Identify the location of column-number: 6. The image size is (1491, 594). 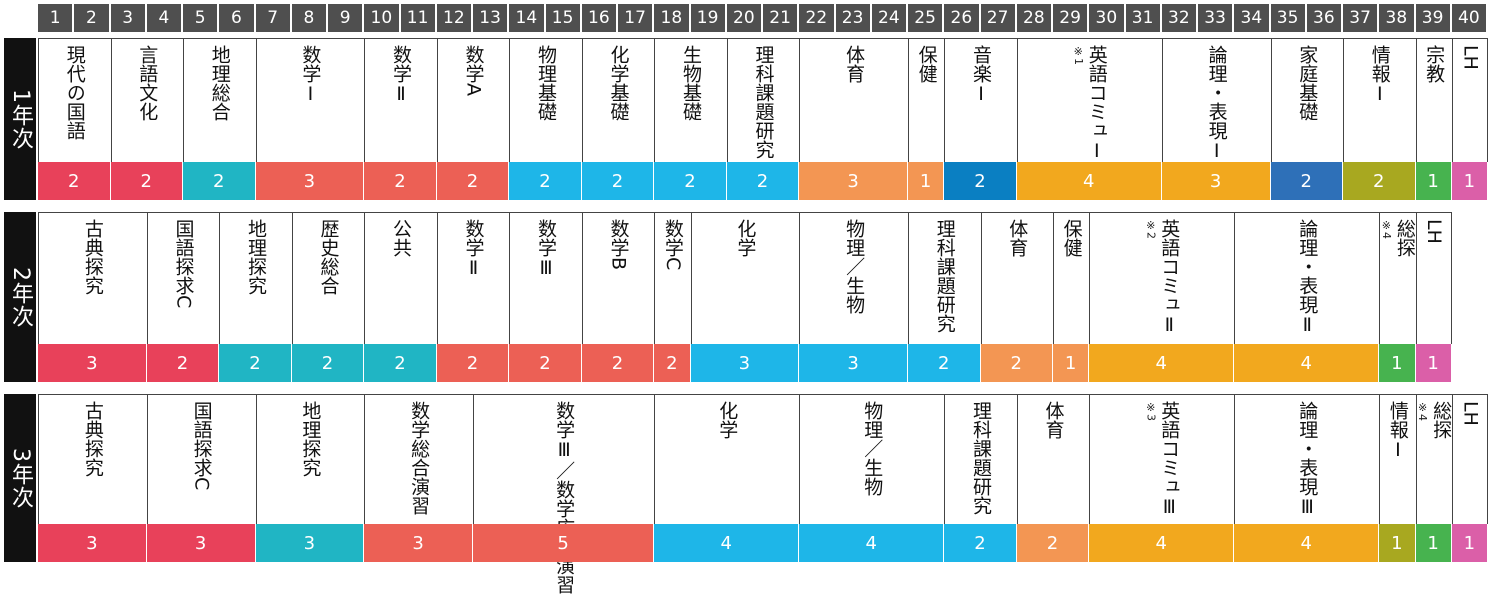
(237, 18).